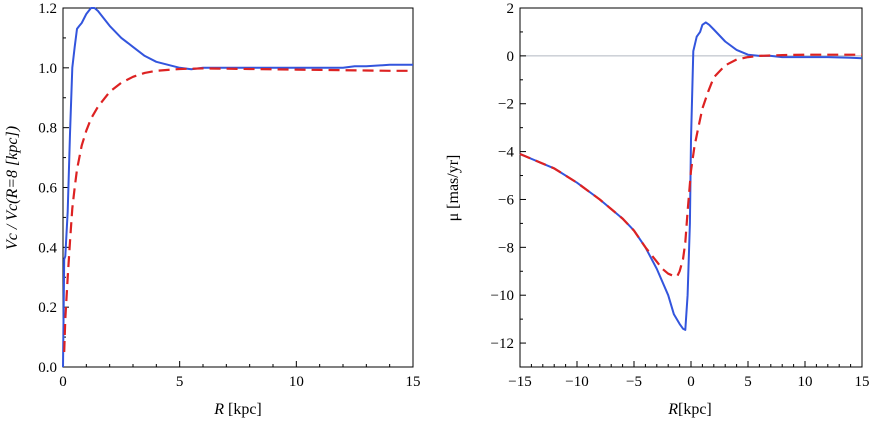  What do you see at coordinates (576, 382) in the screenshot?
I see `x-tick-label: −10` at bounding box center [576, 382].